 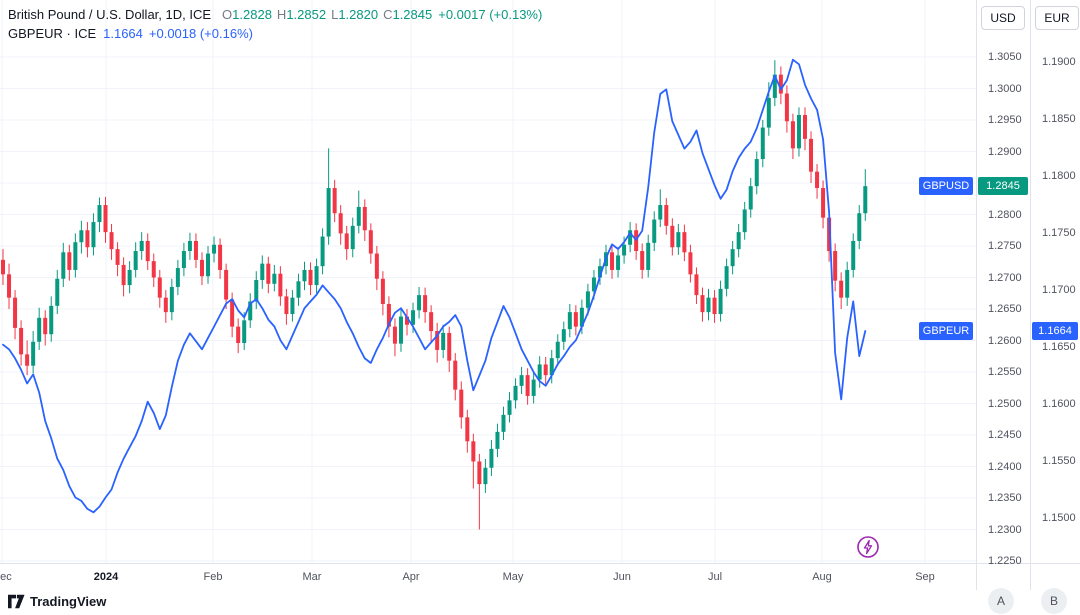 I want to click on price-tick-label: 1.2300, so click(x=1005, y=529).